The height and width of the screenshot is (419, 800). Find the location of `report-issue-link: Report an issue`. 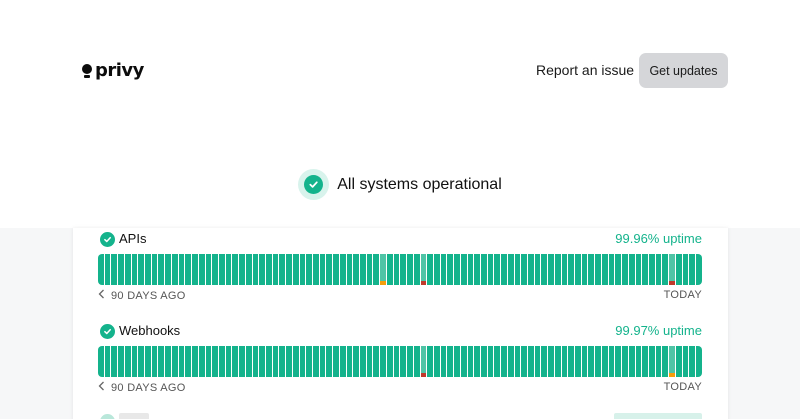

report-issue-link: Report an issue is located at coordinates (585, 70).